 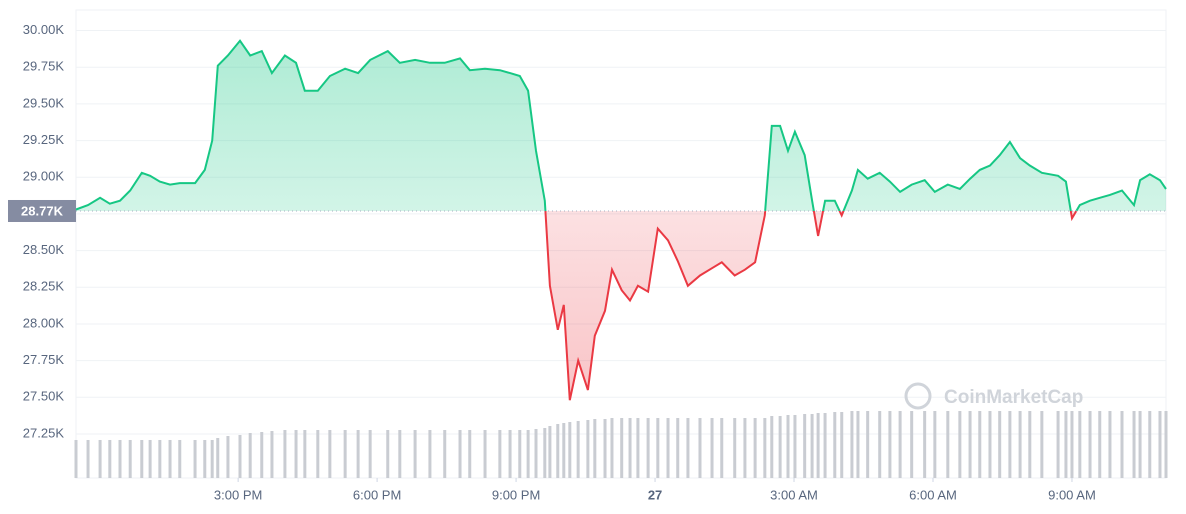 I want to click on y-tick-label: 29.25K, so click(x=44, y=139).